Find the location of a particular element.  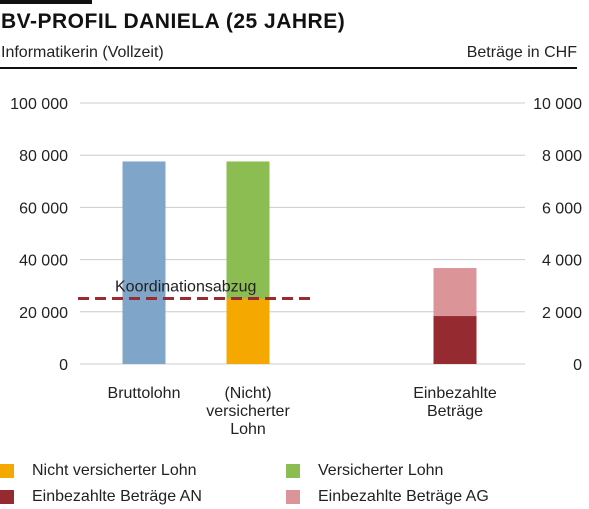

legend-item: Einbezahlte Beträge AG is located at coordinates (387, 497).